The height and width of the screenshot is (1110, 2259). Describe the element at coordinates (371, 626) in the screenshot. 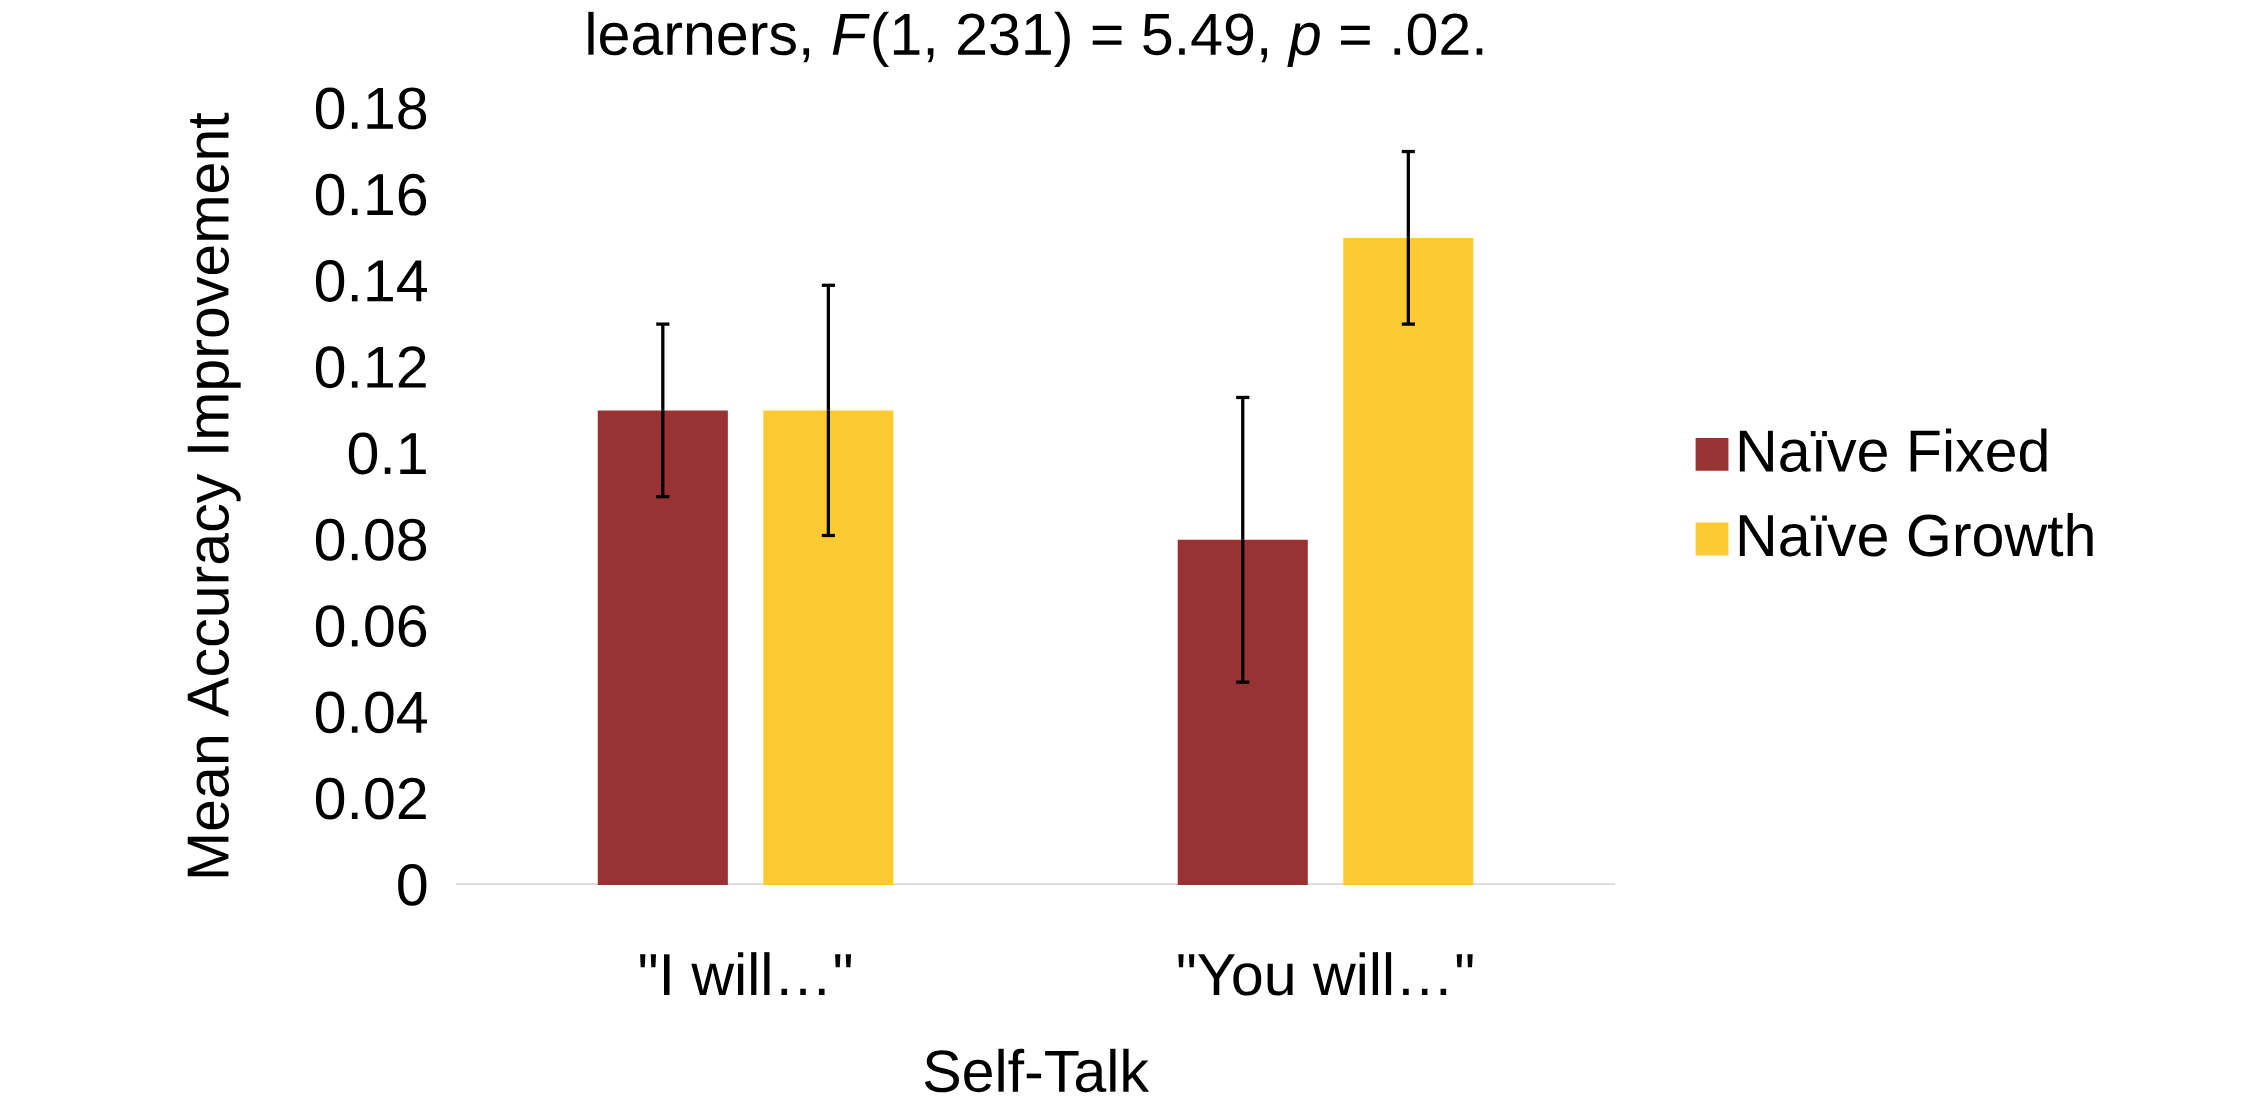

I see `y-tick-label: 0.06` at that location.